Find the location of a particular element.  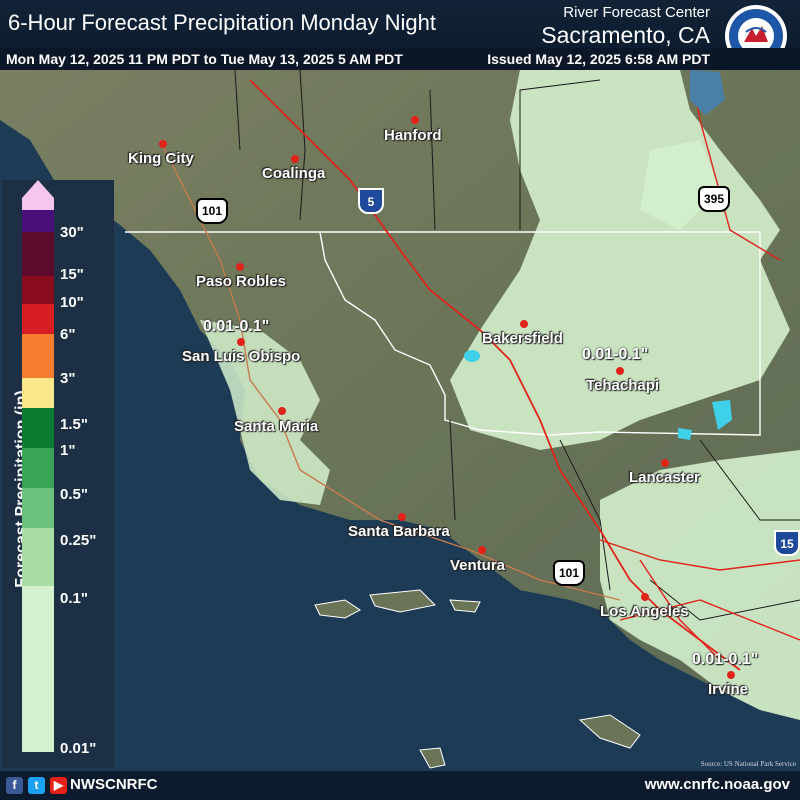

lake-buena-vista is located at coordinates (472, 356).